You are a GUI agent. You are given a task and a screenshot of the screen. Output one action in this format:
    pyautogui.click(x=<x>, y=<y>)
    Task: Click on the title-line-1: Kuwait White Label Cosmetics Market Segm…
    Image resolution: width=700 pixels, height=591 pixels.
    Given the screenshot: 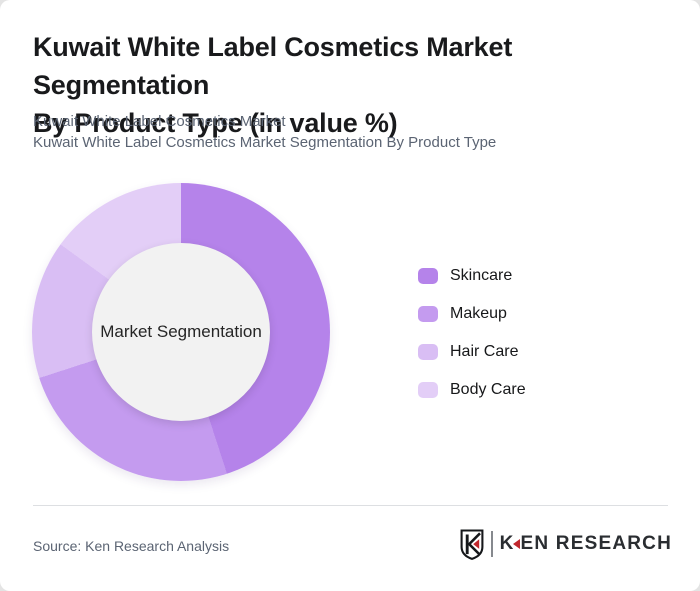 What is the action you would take?
    pyautogui.click(x=273, y=66)
    